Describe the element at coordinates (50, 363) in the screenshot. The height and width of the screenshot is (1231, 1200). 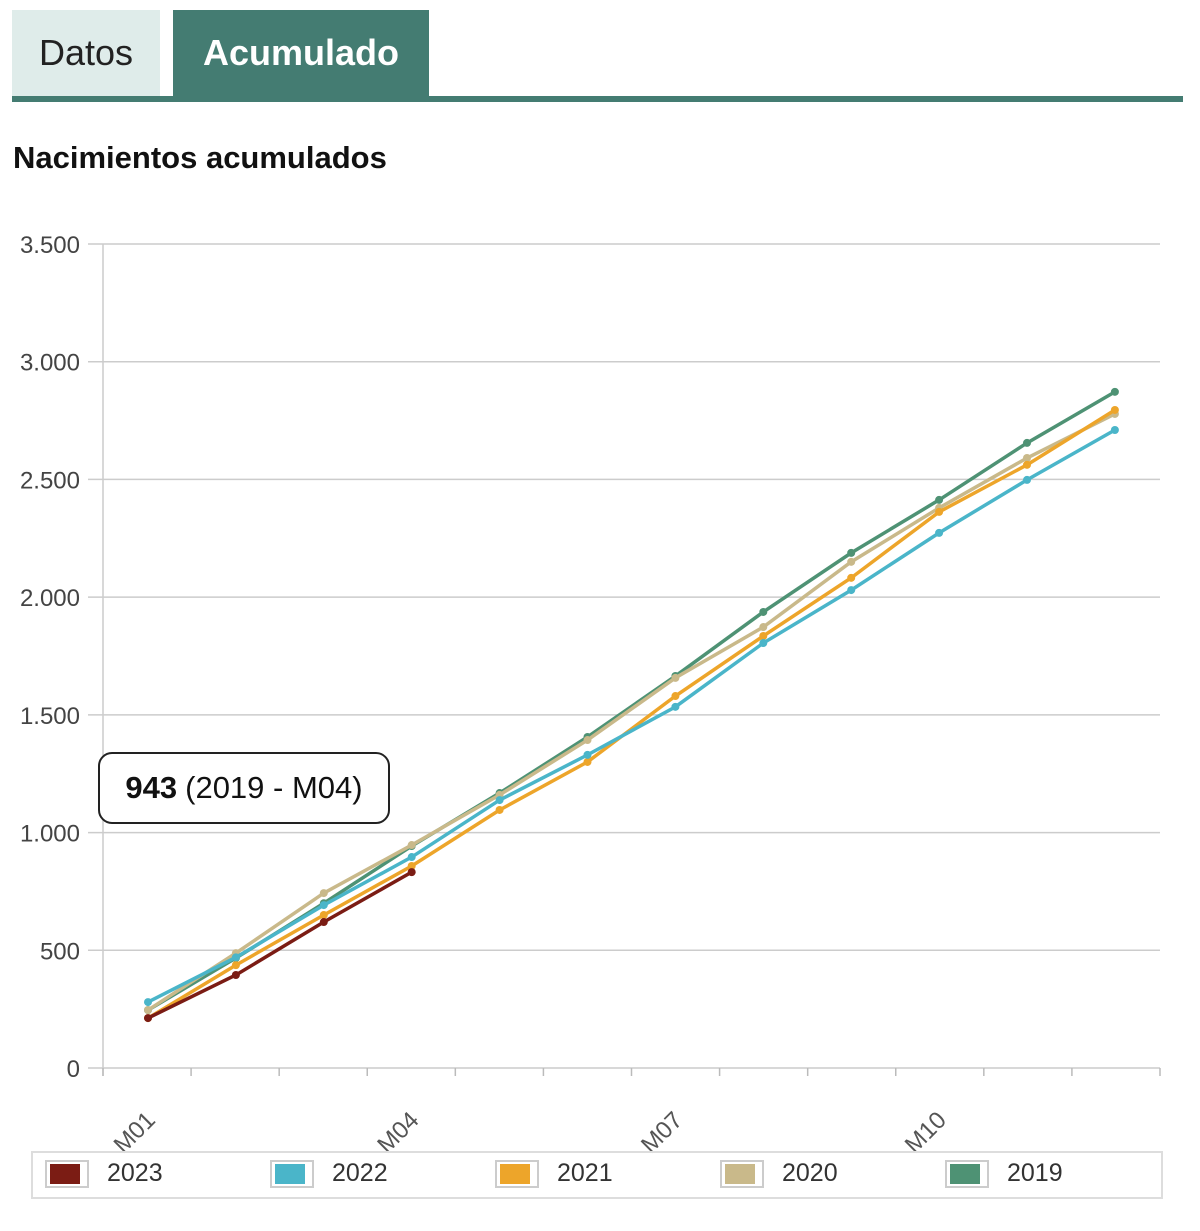
I see `y-tick-label: 3.000` at that location.